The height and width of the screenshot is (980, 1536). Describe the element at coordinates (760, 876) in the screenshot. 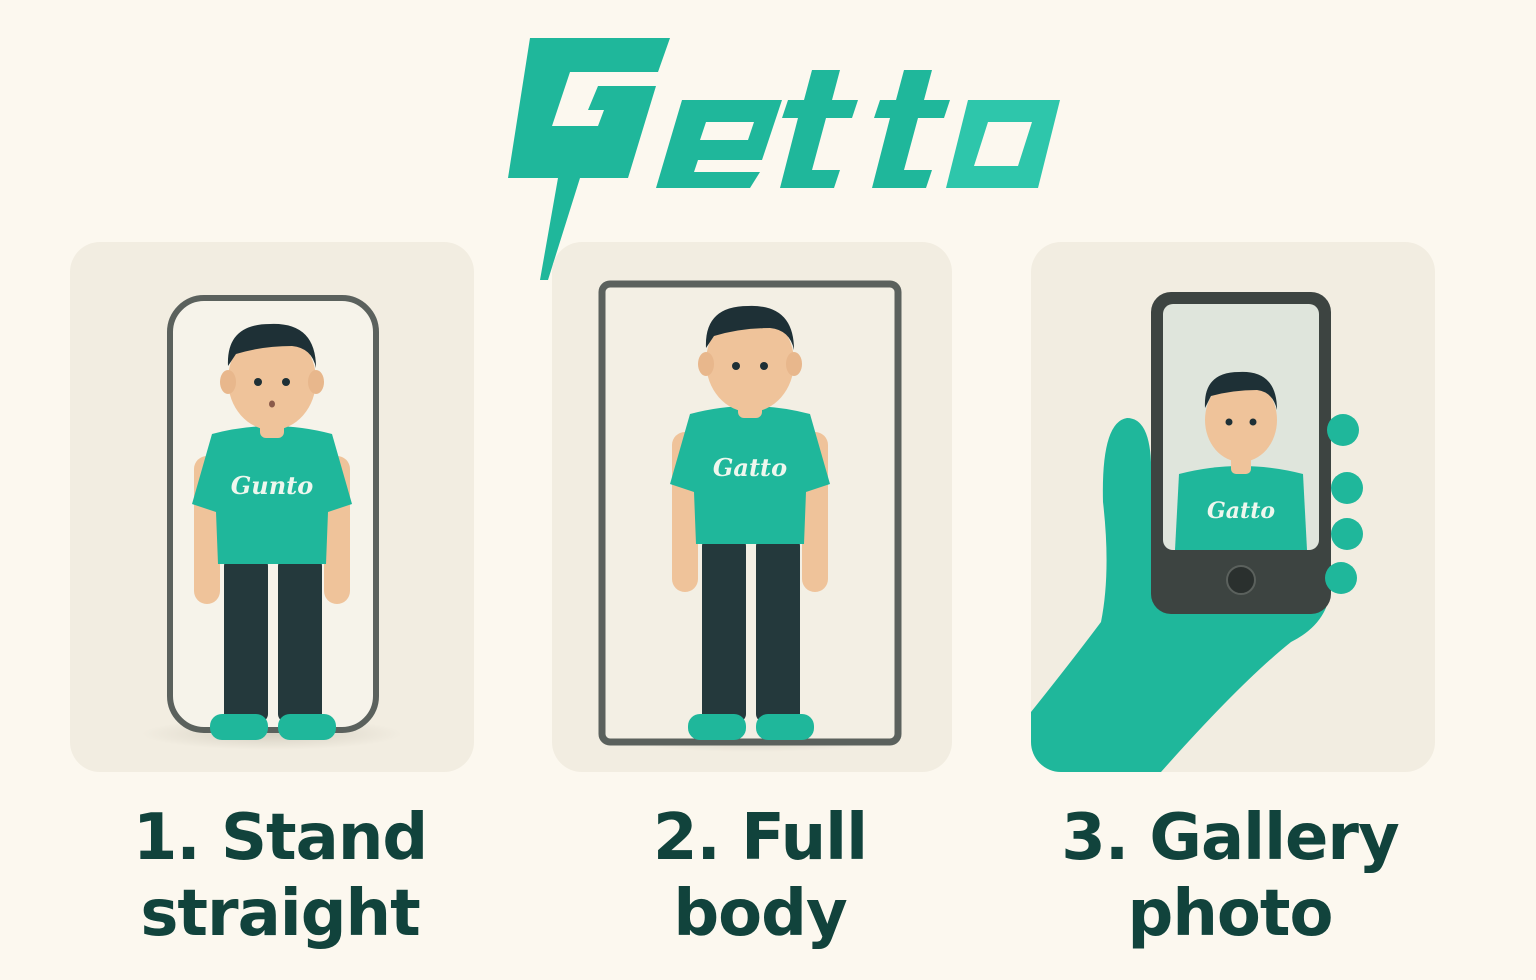

I see `step-2-caption: 2. Full body` at that location.